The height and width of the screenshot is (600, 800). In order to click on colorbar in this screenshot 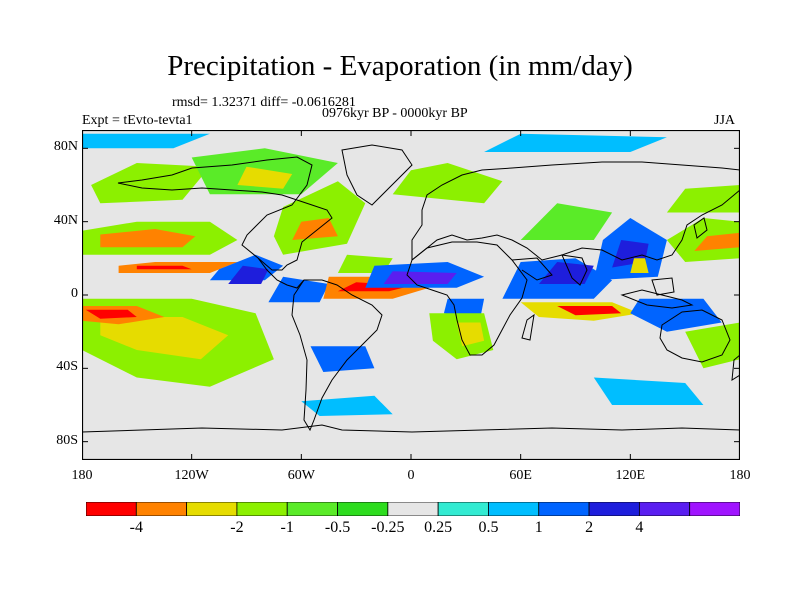, I will do `click(413, 509)`.